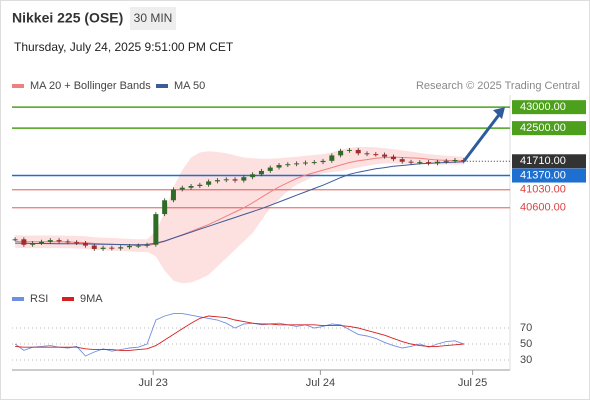 The image size is (590, 400). Describe the element at coordinates (499, 113) in the screenshot. I see `forecast-arrowhead` at that location.